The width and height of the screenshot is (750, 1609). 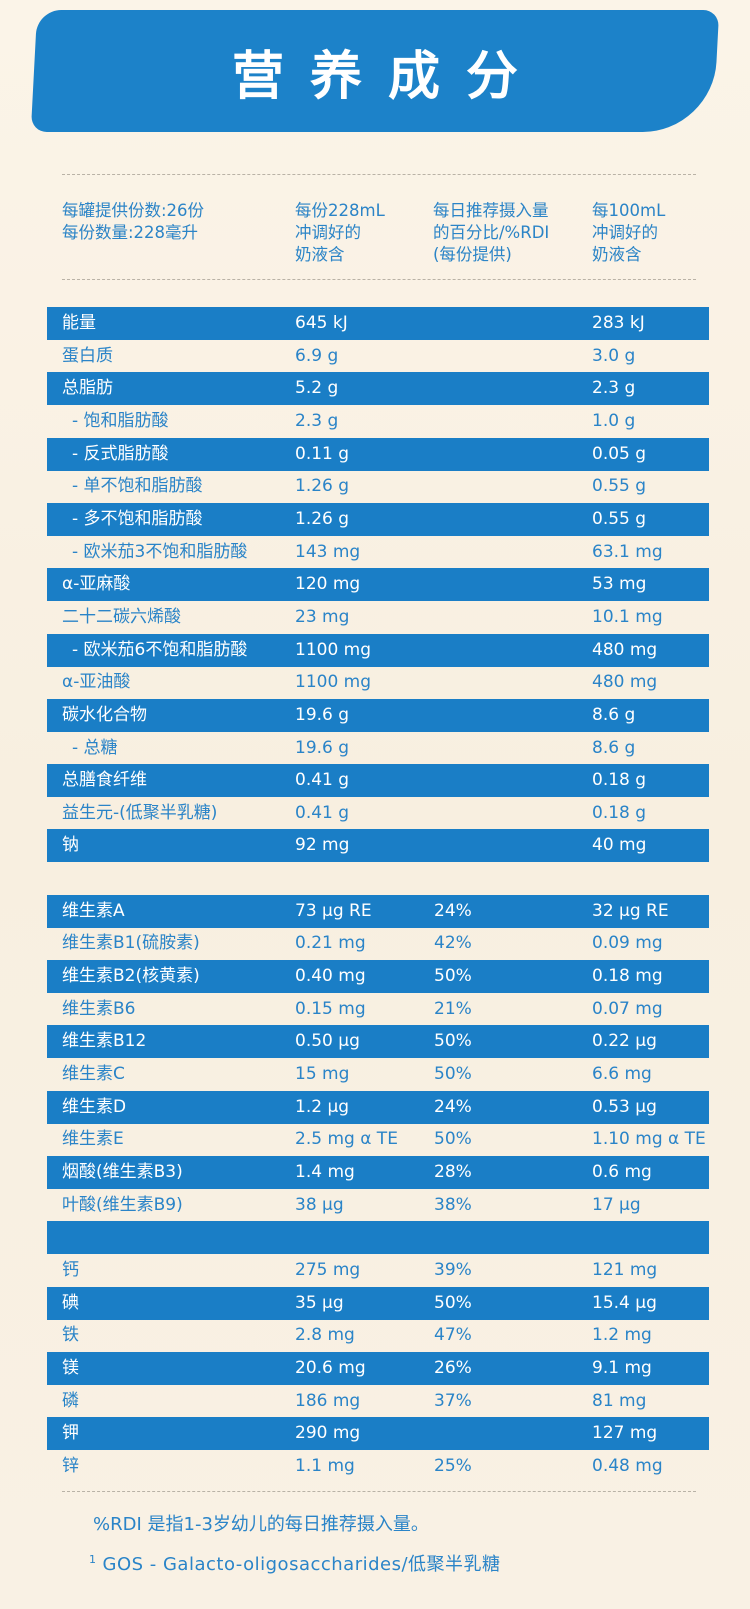 I want to click on footnote-marker: 1, so click(x=93, y=1559).